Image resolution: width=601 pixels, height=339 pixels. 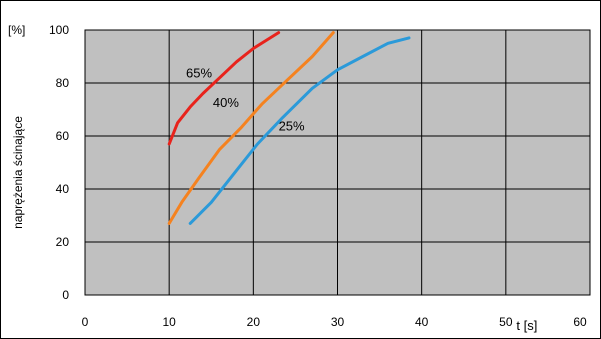 I want to click on y-tick-label: 40, so click(x=63, y=189).